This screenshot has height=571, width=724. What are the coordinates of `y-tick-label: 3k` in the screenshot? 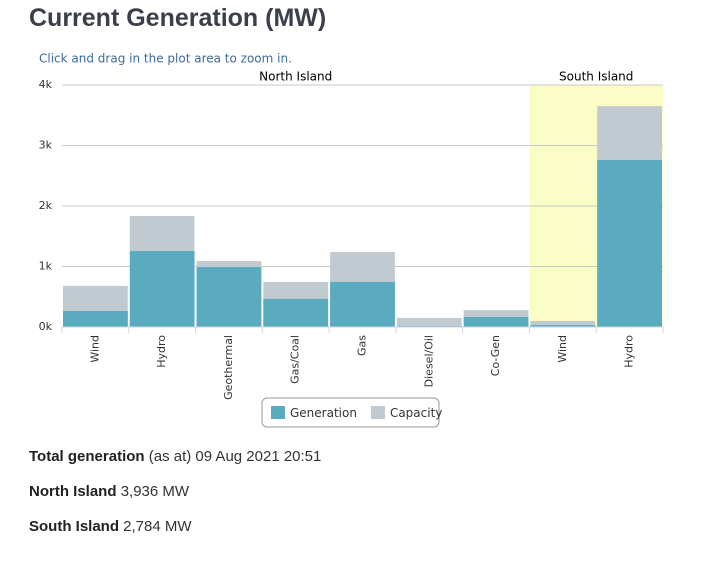 It's located at (46, 145).